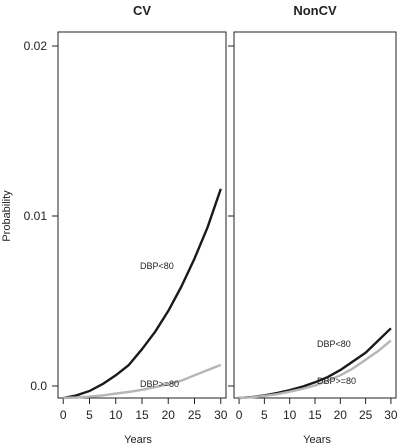 This screenshot has width=404, height=448. I want to click on series-group-noncv, so click(315, 363).